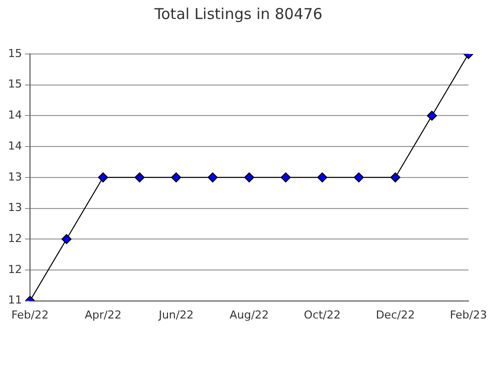  I want to click on x-tick-label: Feb/23, so click(469, 315).